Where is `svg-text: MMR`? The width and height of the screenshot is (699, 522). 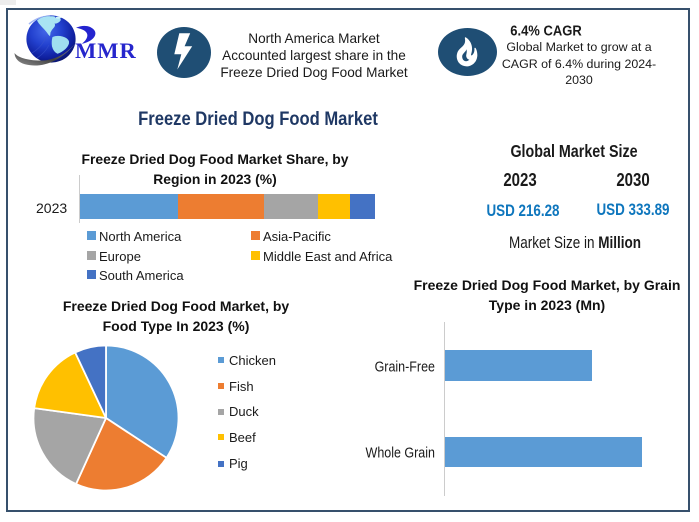 svg-text: MMR is located at coordinates (106, 50).